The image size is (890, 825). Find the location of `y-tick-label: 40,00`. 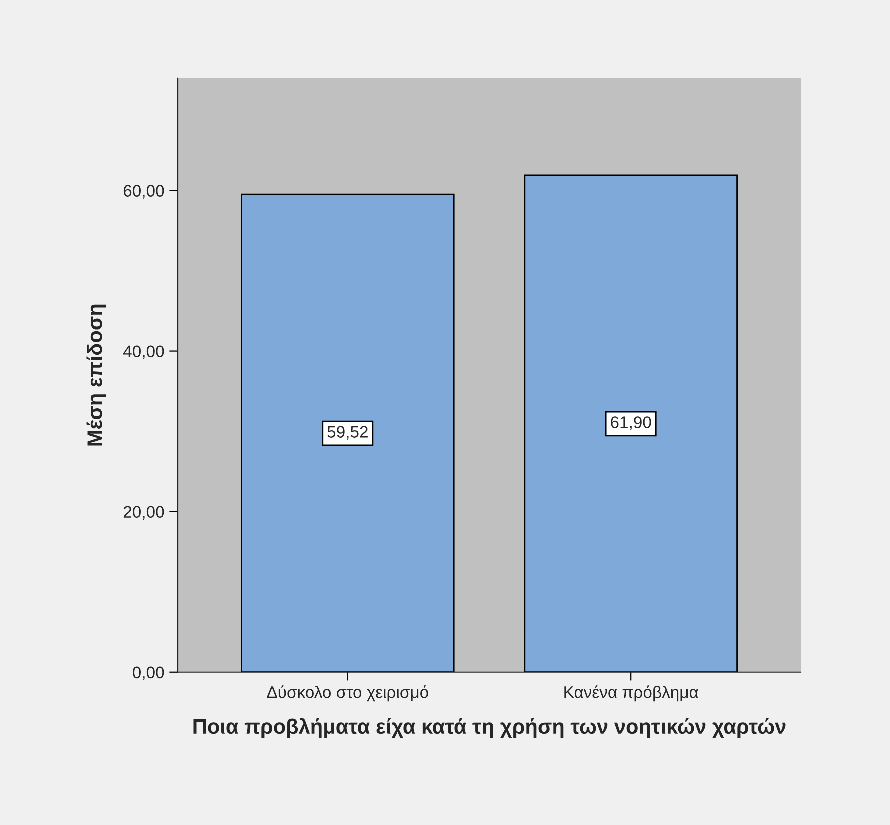

y-tick-label: 40,00 is located at coordinates (143, 353).